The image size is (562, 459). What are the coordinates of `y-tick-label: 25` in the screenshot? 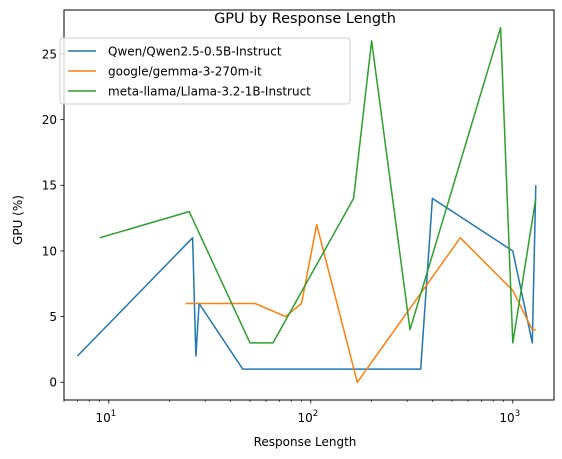 It's located at (49, 54).